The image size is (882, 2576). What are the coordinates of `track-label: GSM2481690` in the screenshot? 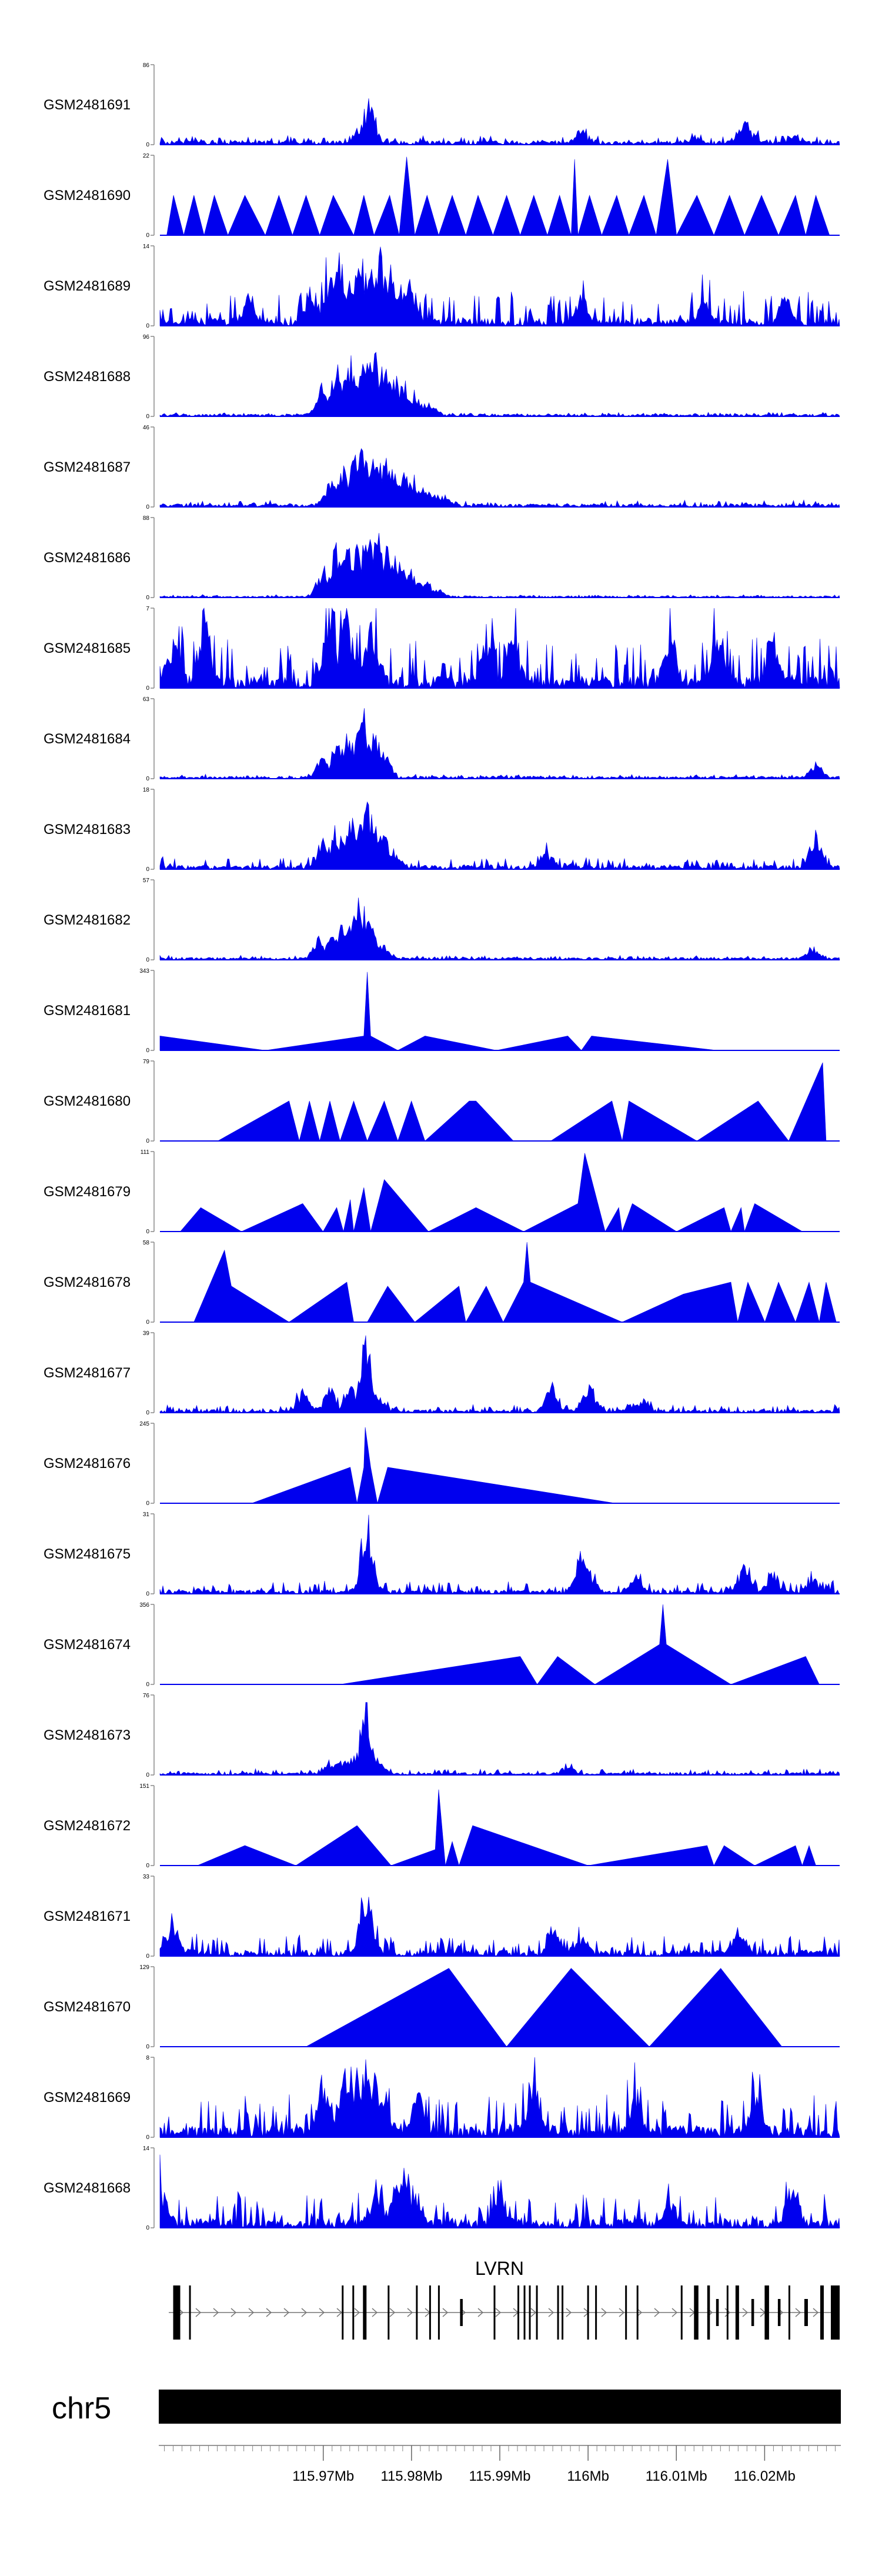 It's located at (87, 195).